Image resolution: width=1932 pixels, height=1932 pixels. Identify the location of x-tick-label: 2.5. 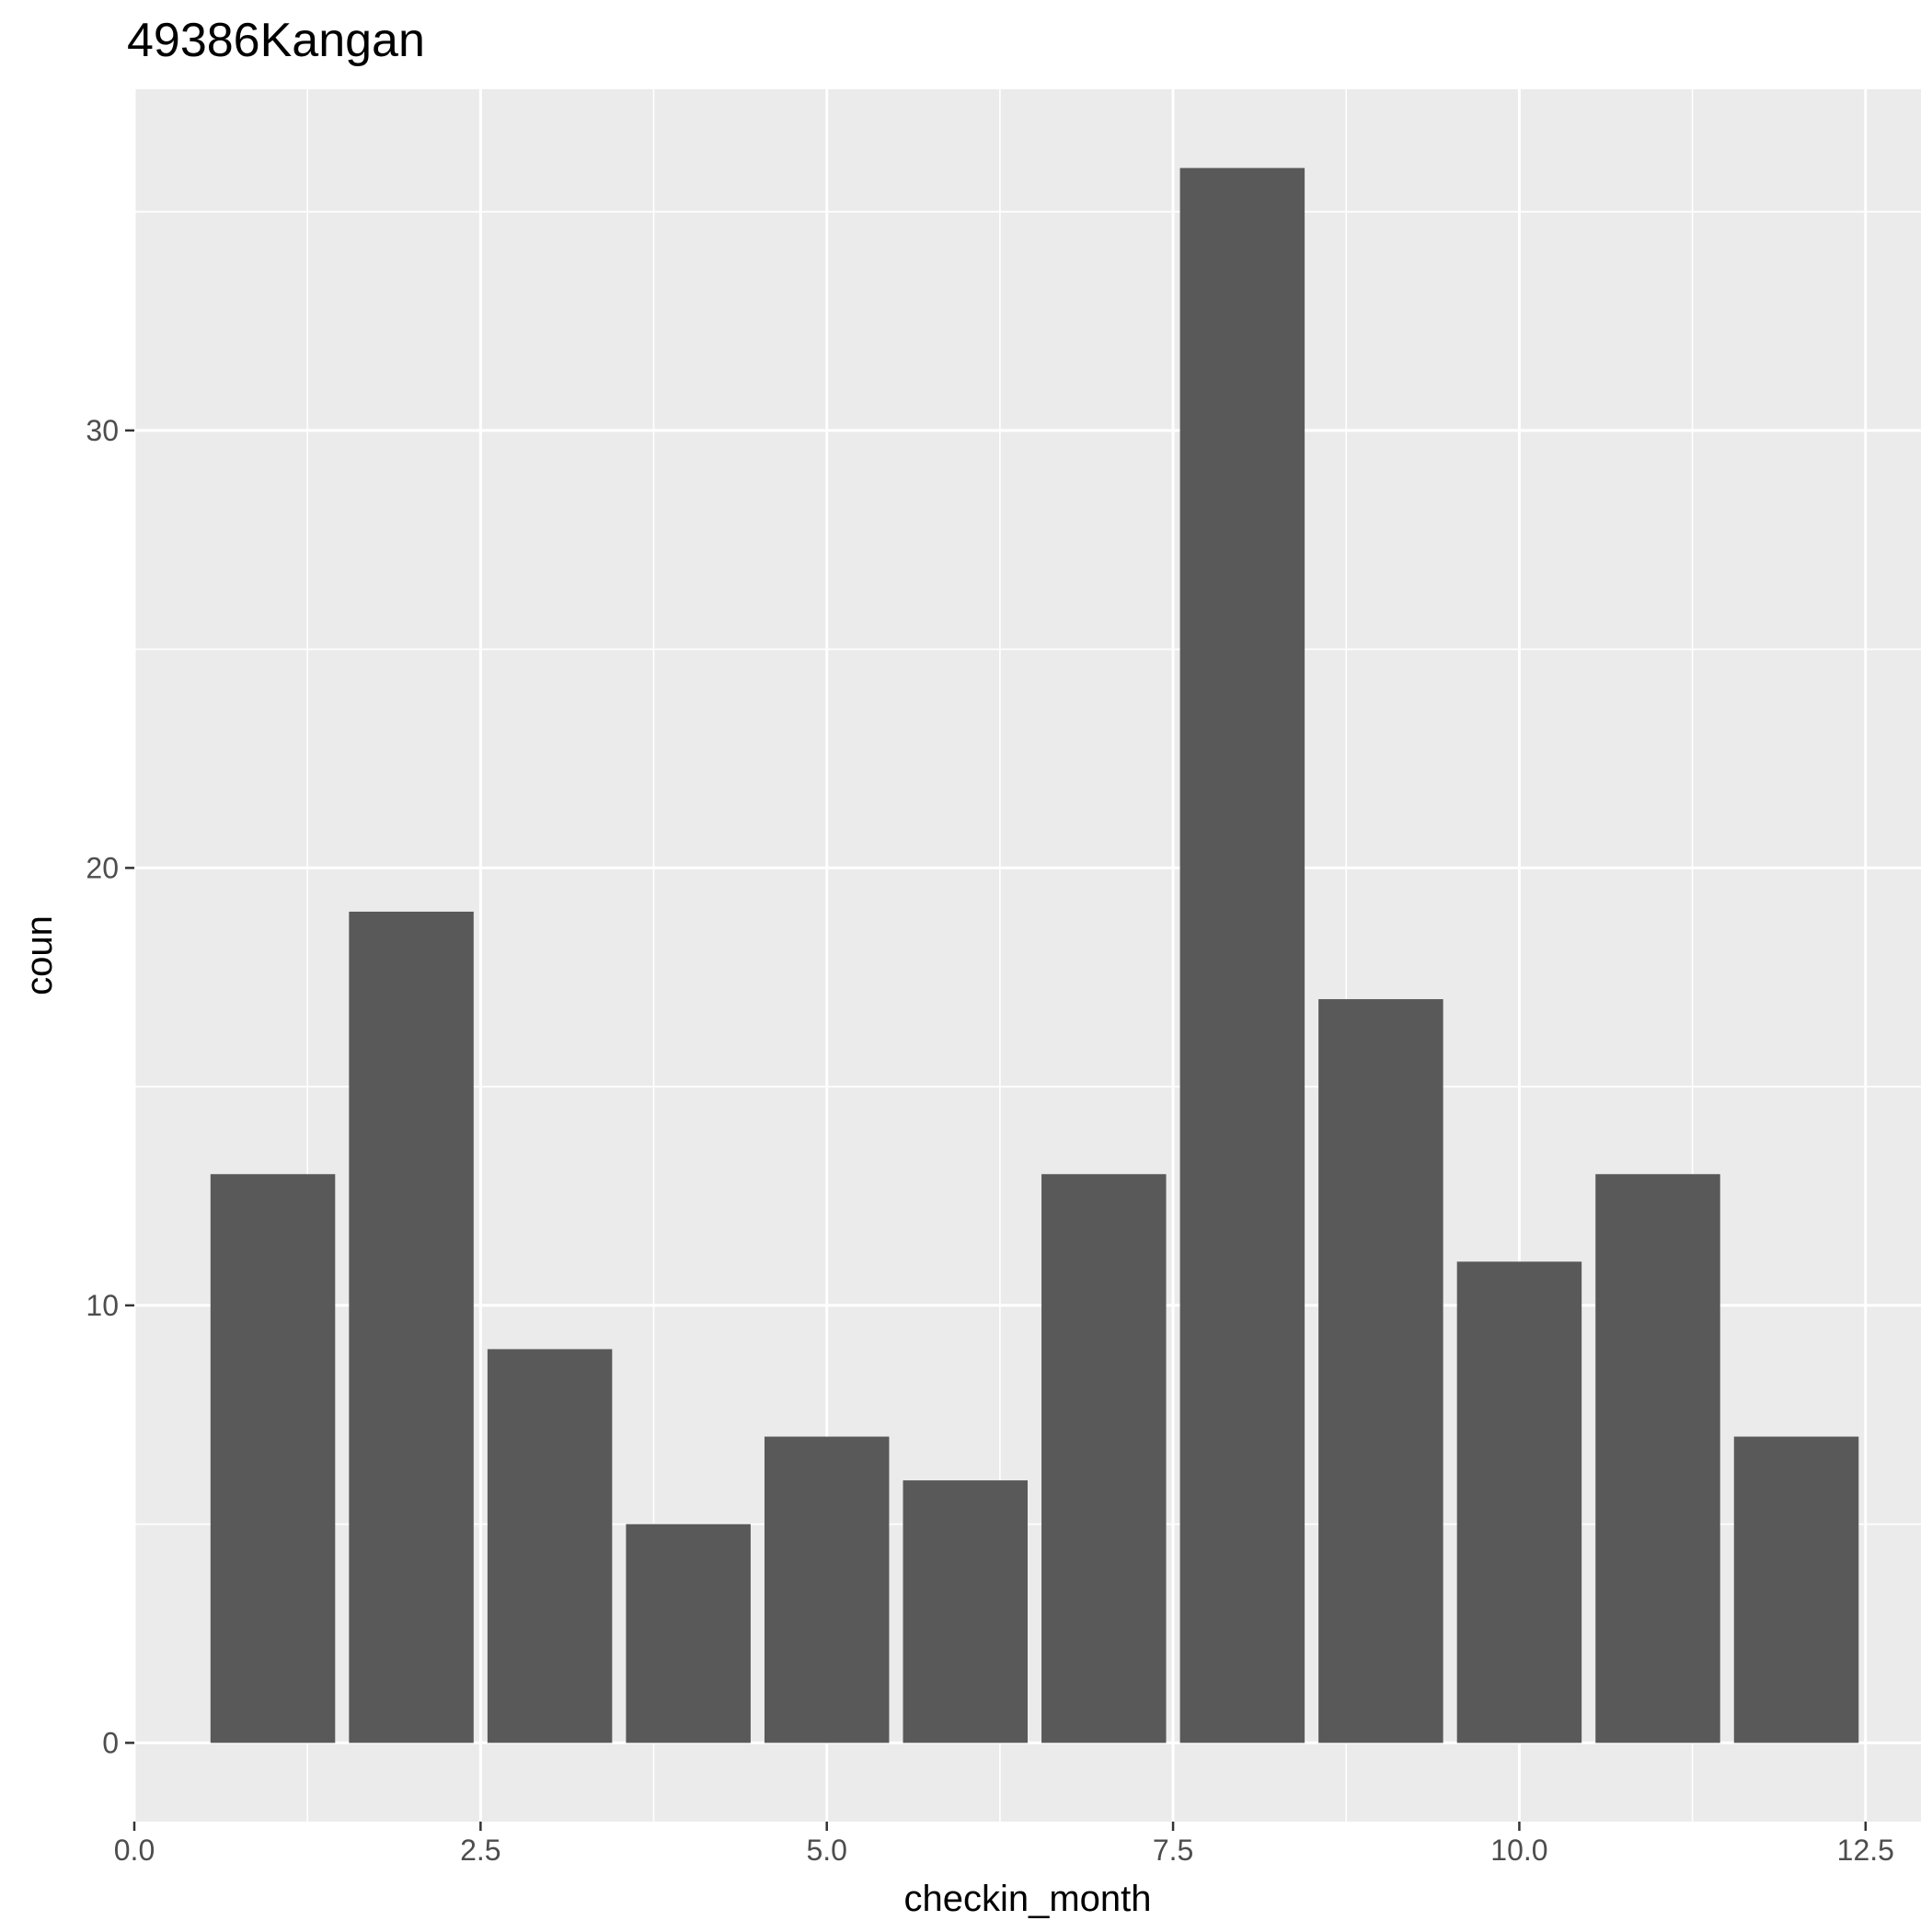
(480, 1850).